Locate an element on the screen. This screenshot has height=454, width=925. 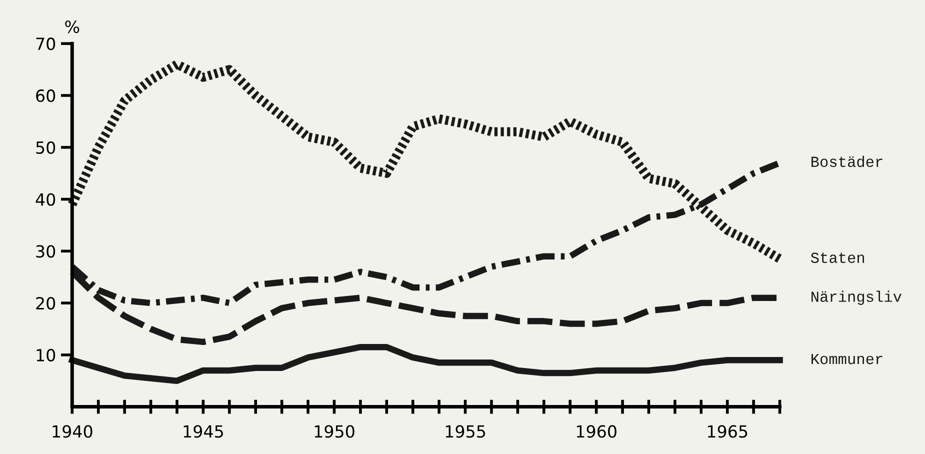
x-tick-label: 1940 is located at coordinates (72, 431).